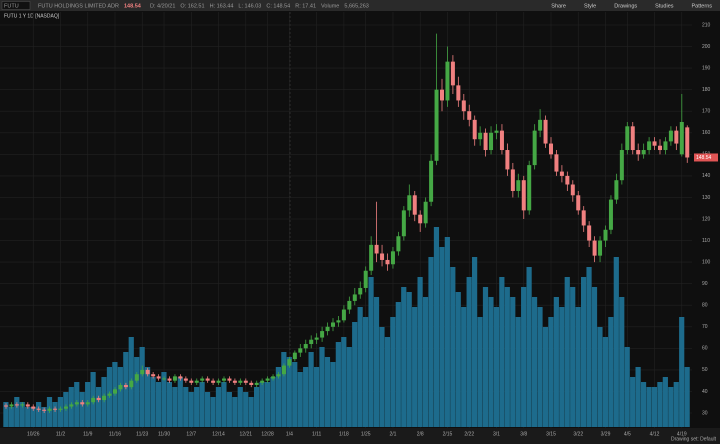 This screenshot has height=444, width=720. I want to click on y-tick-label: 90, so click(705, 284).